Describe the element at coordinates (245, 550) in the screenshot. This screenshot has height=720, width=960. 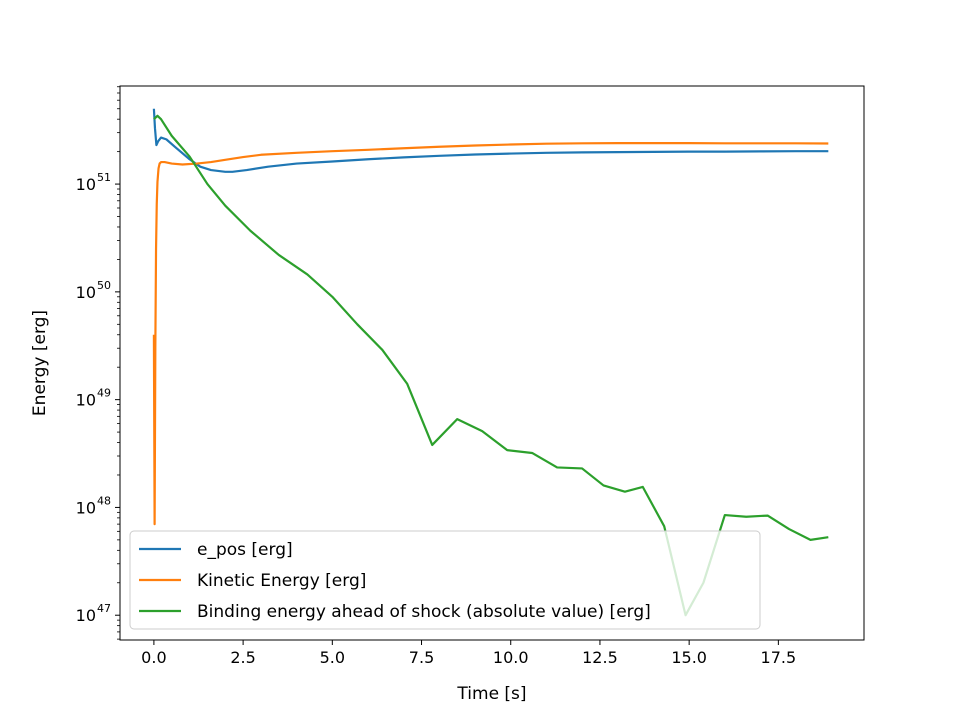
I see `legend-label: e_pos [erg]` at that location.